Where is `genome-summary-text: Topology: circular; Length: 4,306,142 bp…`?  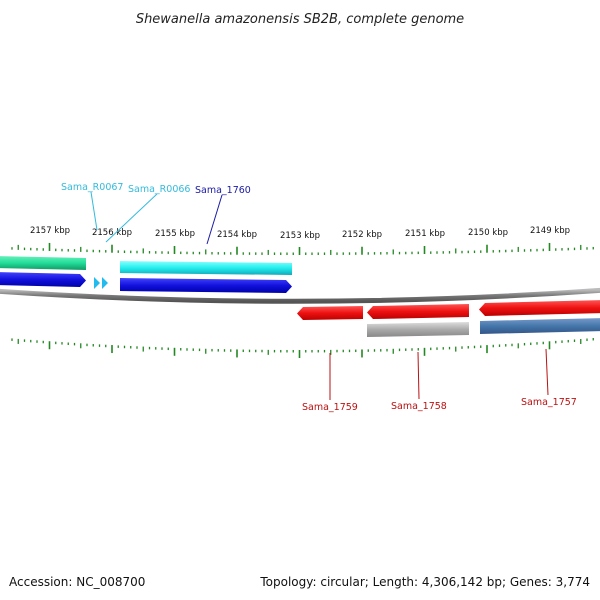
genome-summary-text: Topology: circular; Length: 4,306,142 bp… is located at coordinates (424, 582).